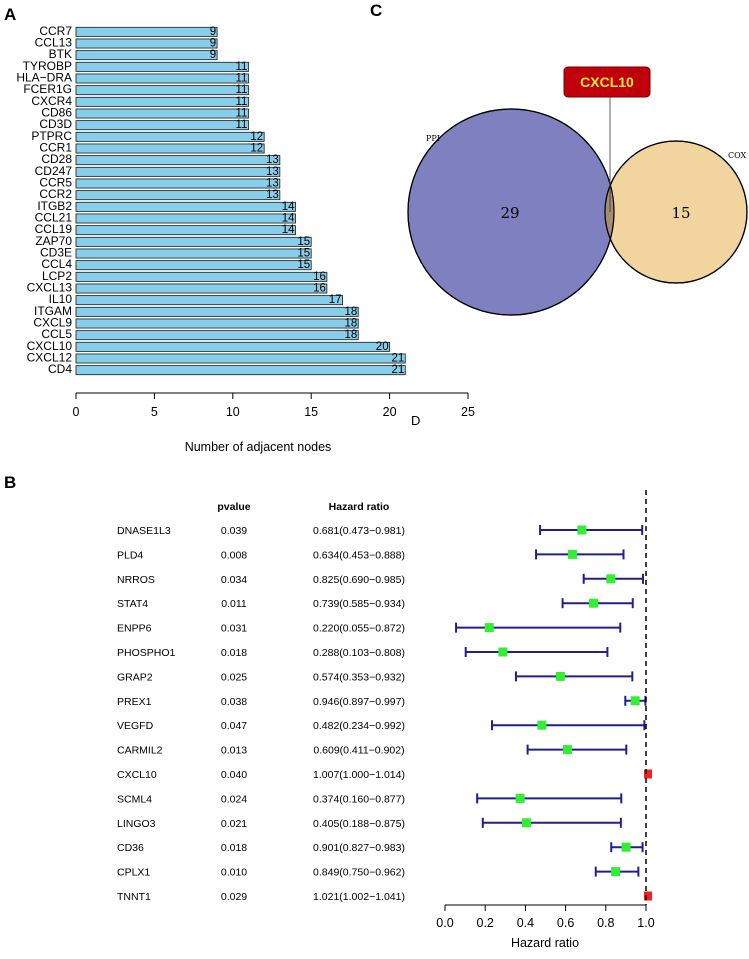 The image size is (749, 959). Describe the element at coordinates (390, 412) in the screenshot. I see `bar-x-tick-label: 20` at that location.